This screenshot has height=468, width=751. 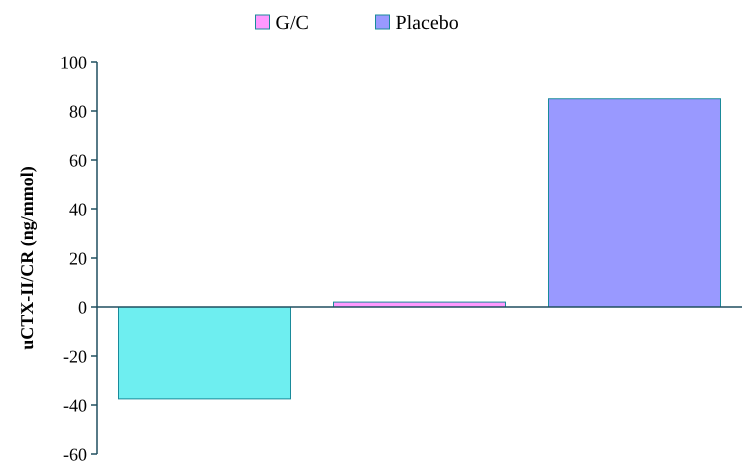 What do you see at coordinates (78, 258) in the screenshot?
I see `y-tick-label: 20` at bounding box center [78, 258].